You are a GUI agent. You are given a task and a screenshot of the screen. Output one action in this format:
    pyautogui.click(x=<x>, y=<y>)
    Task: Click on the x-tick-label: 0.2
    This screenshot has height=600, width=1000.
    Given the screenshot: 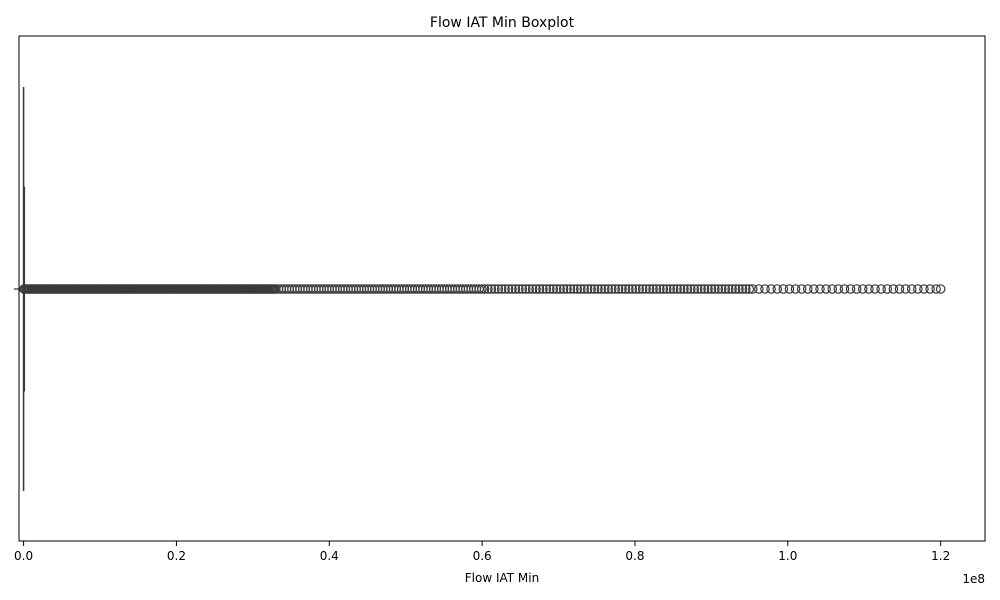 What is the action you would take?
    pyautogui.click(x=176, y=556)
    